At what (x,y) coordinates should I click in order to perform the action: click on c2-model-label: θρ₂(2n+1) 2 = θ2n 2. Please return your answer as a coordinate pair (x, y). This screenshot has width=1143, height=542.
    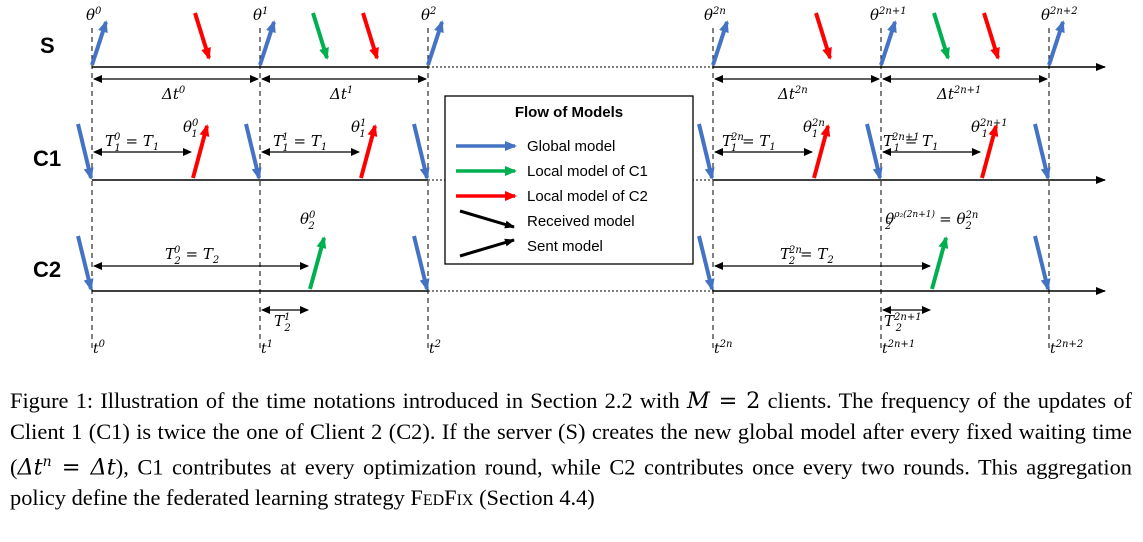
    Looking at the image, I should click on (931, 220).